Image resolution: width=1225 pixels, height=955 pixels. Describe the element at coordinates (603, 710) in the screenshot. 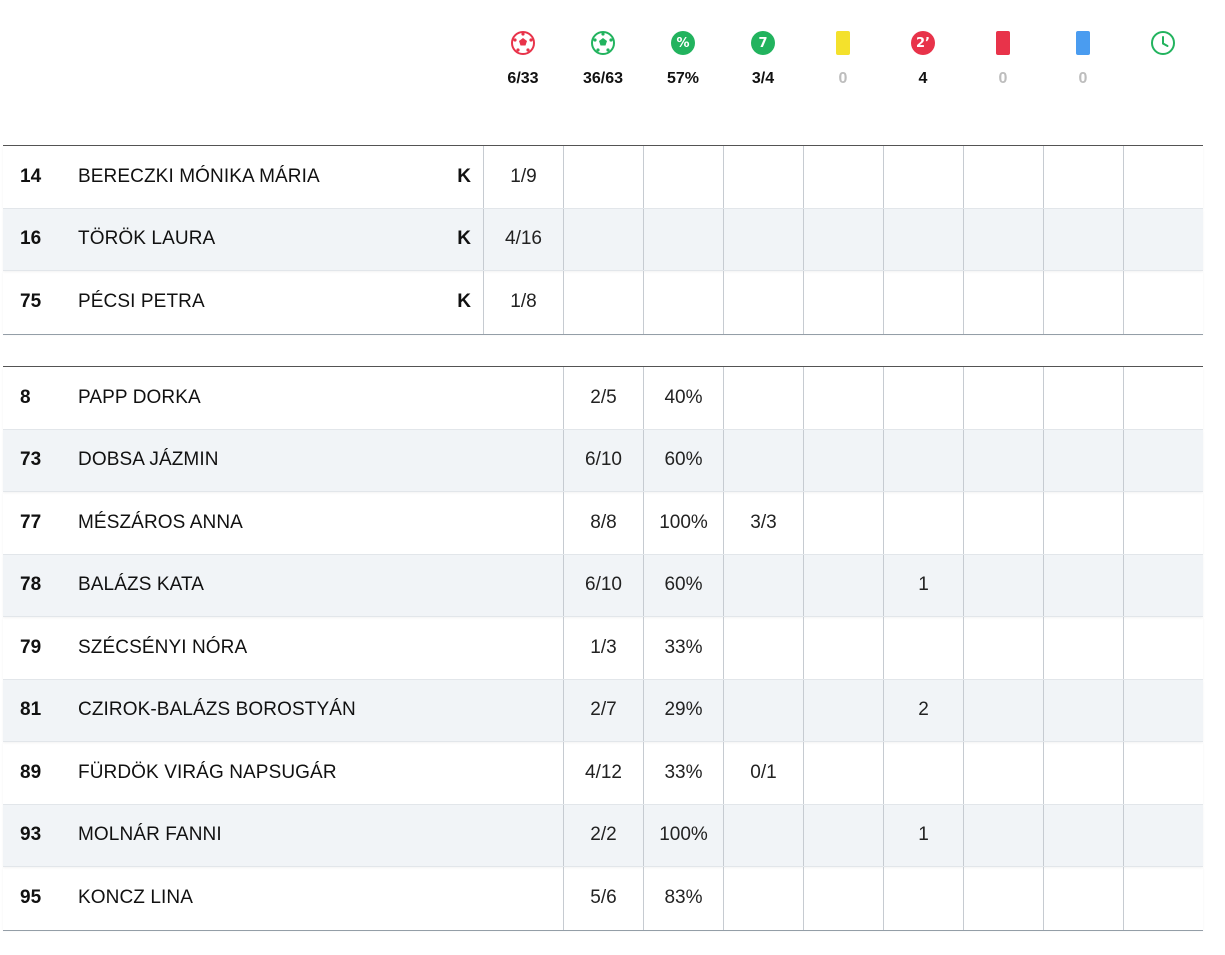

I see `table-row: 81 CZIROK-BALÁZS BOROSTYÁN 2/7 29% 2` at that location.